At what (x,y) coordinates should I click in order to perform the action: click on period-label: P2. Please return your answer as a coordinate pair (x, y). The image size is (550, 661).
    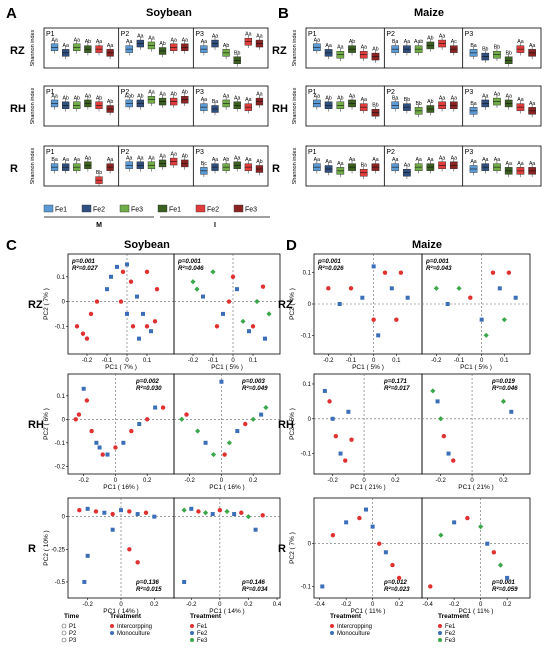
    Looking at the image, I should click on (390, 92).